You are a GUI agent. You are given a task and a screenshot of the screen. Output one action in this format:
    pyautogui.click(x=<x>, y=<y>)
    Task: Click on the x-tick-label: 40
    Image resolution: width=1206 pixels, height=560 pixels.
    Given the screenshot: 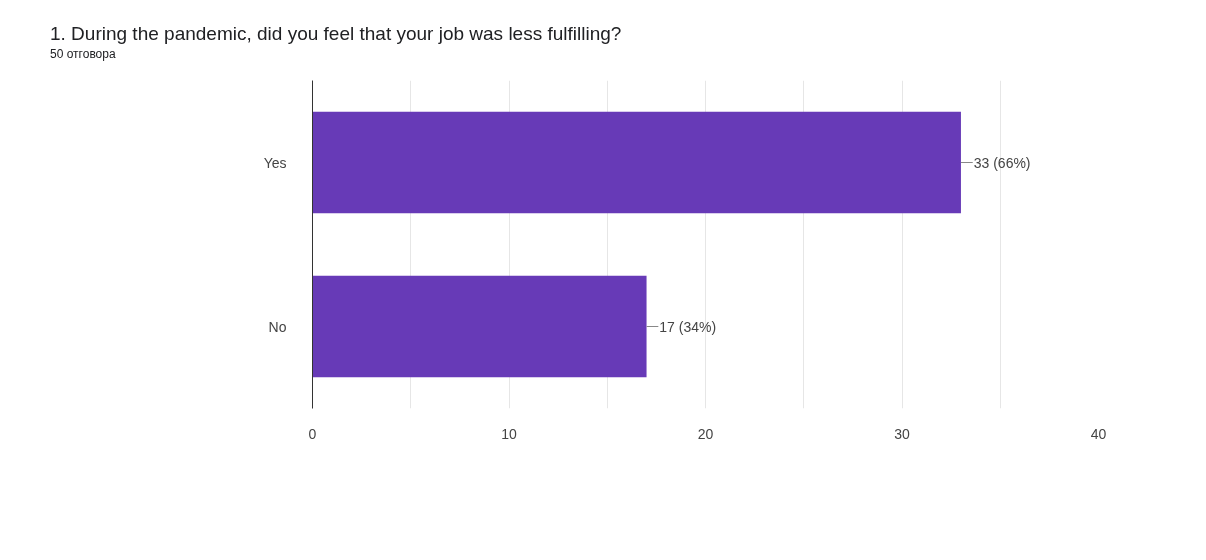 What is the action you would take?
    pyautogui.click(x=1098, y=433)
    